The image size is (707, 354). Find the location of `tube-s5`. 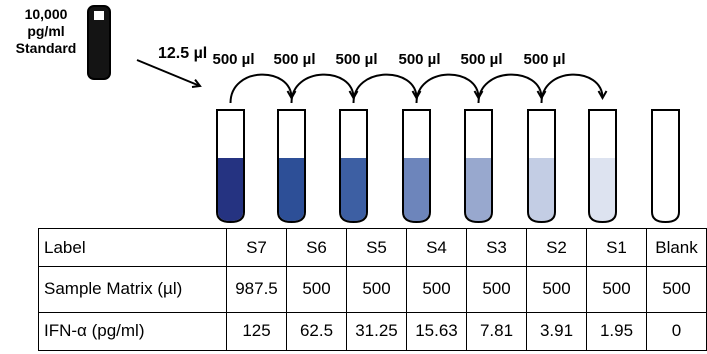

tube-s5 is located at coordinates (353, 166).